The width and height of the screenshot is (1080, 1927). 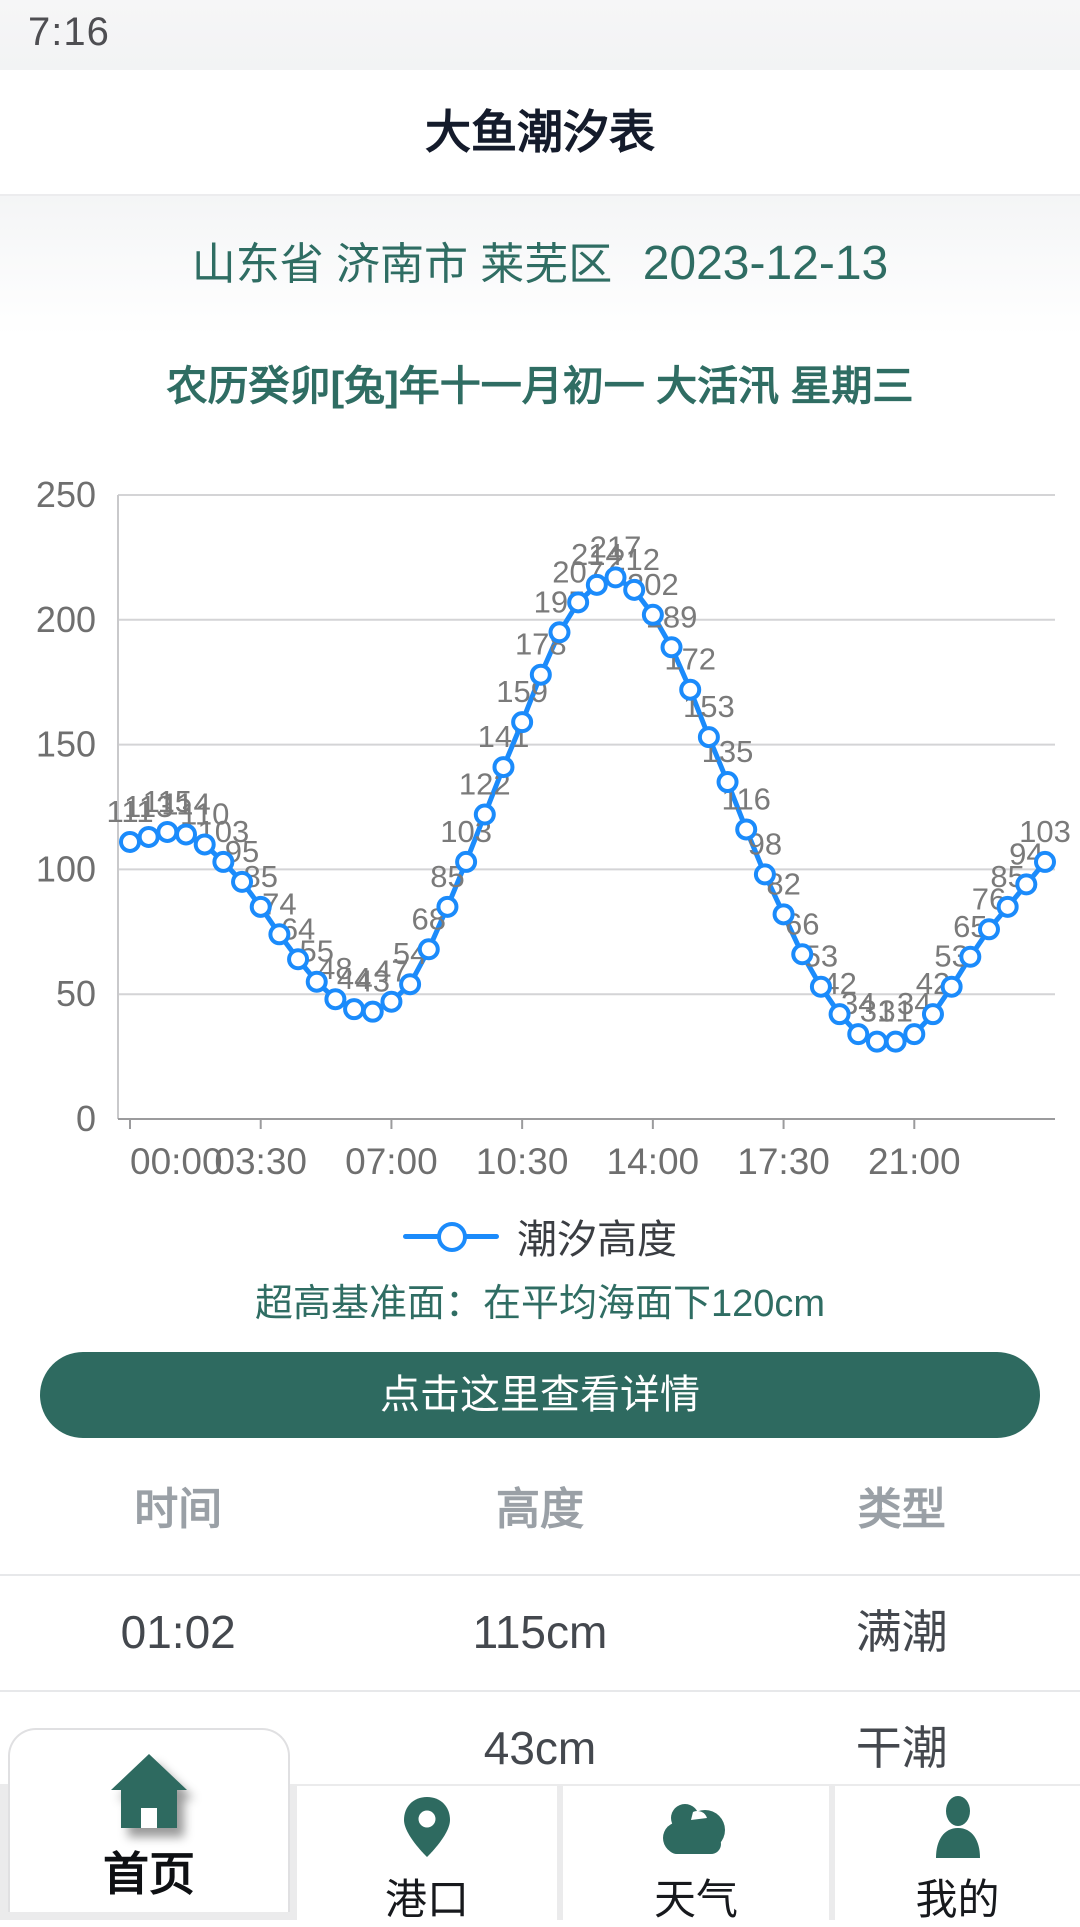 I want to click on nav-item-port: 港口, so click(x=427, y=1854).